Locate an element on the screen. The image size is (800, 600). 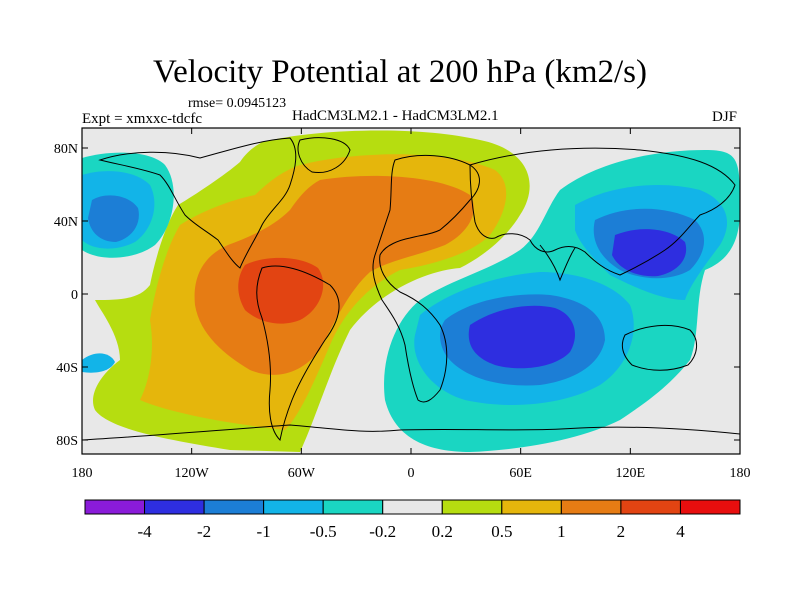
rmse-label: rmse= 0.0945123 is located at coordinates (237, 103).